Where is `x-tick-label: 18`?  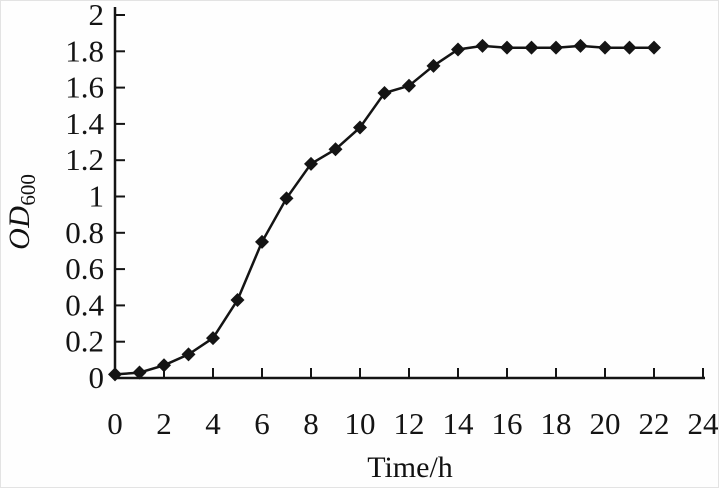
x-tick-label: 18 is located at coordinates (556, 423).